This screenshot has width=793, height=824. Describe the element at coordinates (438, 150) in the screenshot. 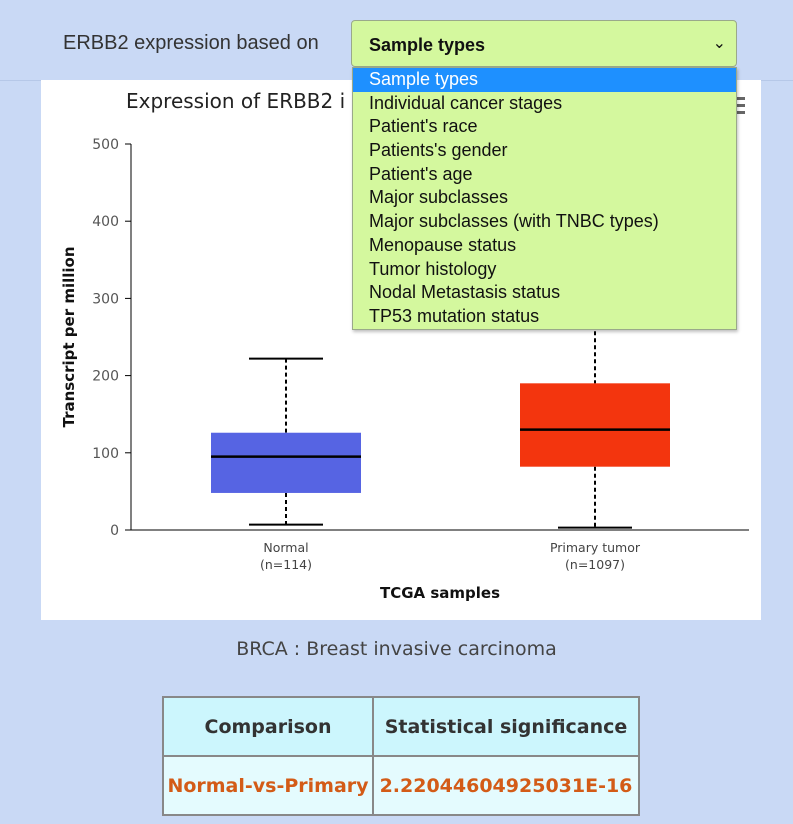

I see `select-option: Patients's gender` at that location.